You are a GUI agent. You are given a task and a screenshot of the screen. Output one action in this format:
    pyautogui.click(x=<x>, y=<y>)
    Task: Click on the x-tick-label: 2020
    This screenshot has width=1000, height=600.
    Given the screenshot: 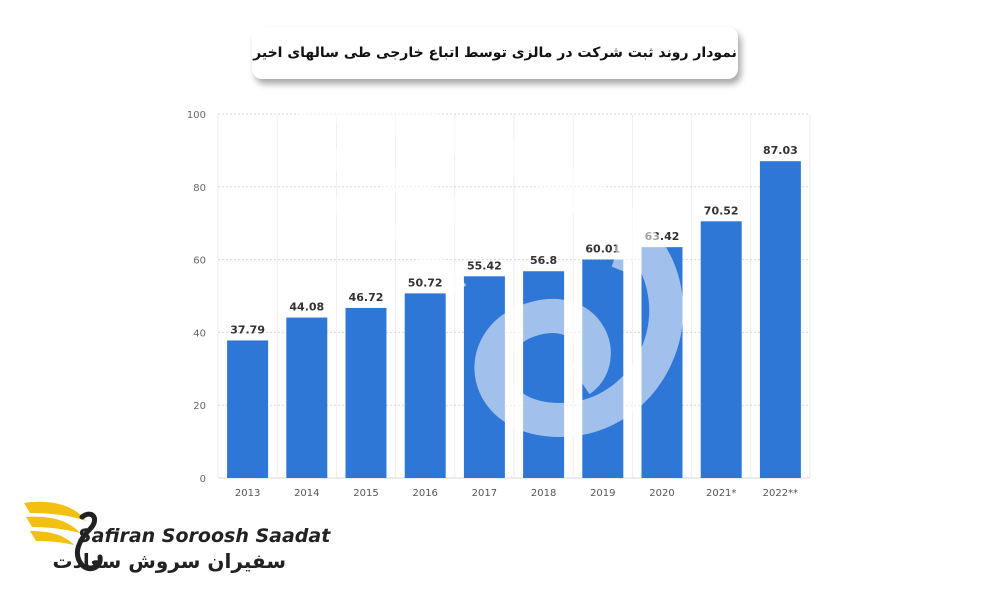 What is the action you would take?
    pyautogui.click(x=661, y=493)
    